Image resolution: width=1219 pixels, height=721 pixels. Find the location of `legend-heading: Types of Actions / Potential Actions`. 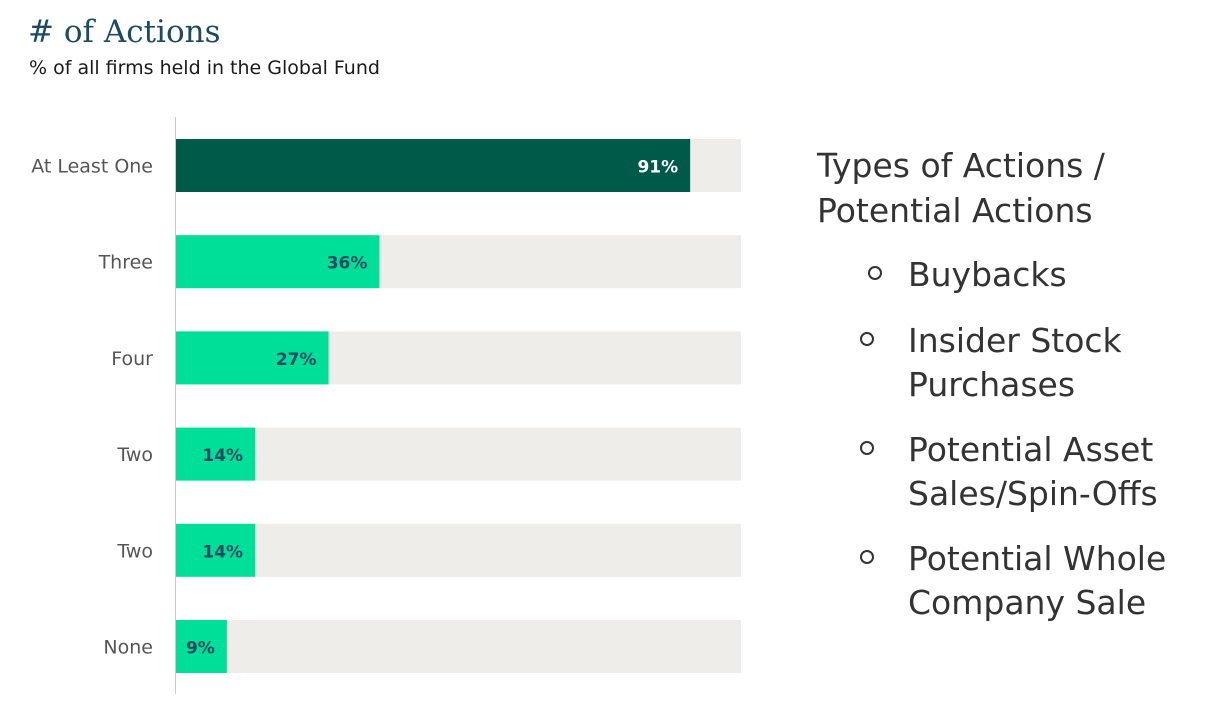

legend-heading: Types of Actions / Potential Actions is located at coordinates (961, 188).